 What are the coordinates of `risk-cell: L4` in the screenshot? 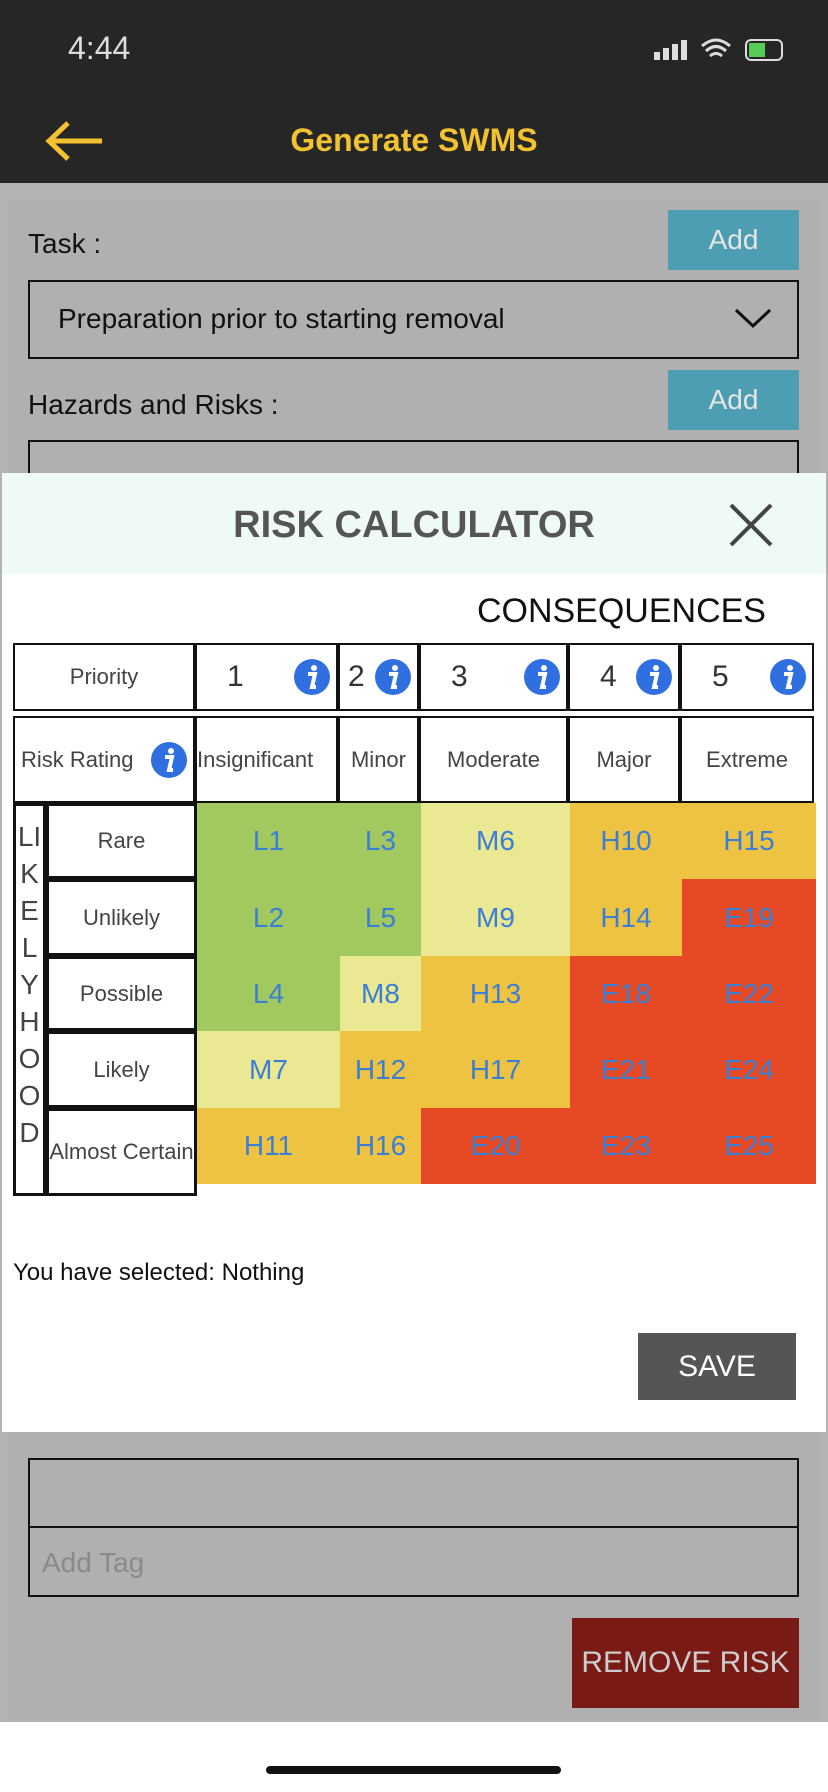 It's located at (268, 993).